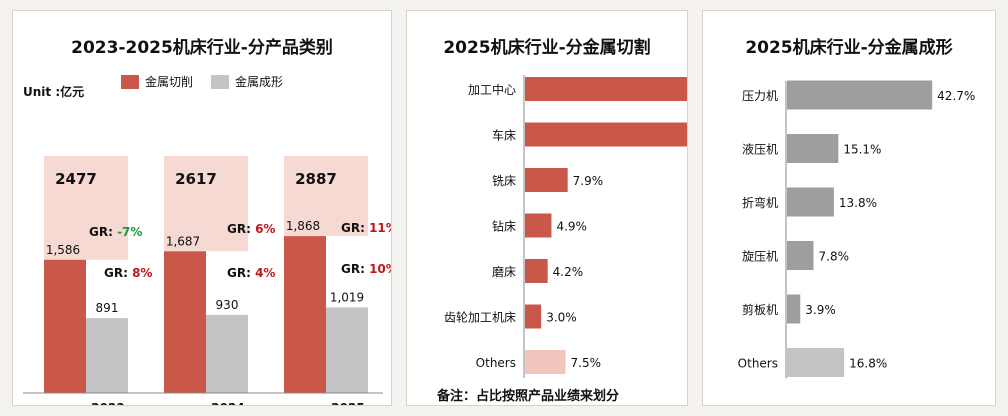 This screenshot has width=1008, height=416. Describe the element at coordinates (760, 96) in the screenshot. I see `category-label: 压力机` at that location.